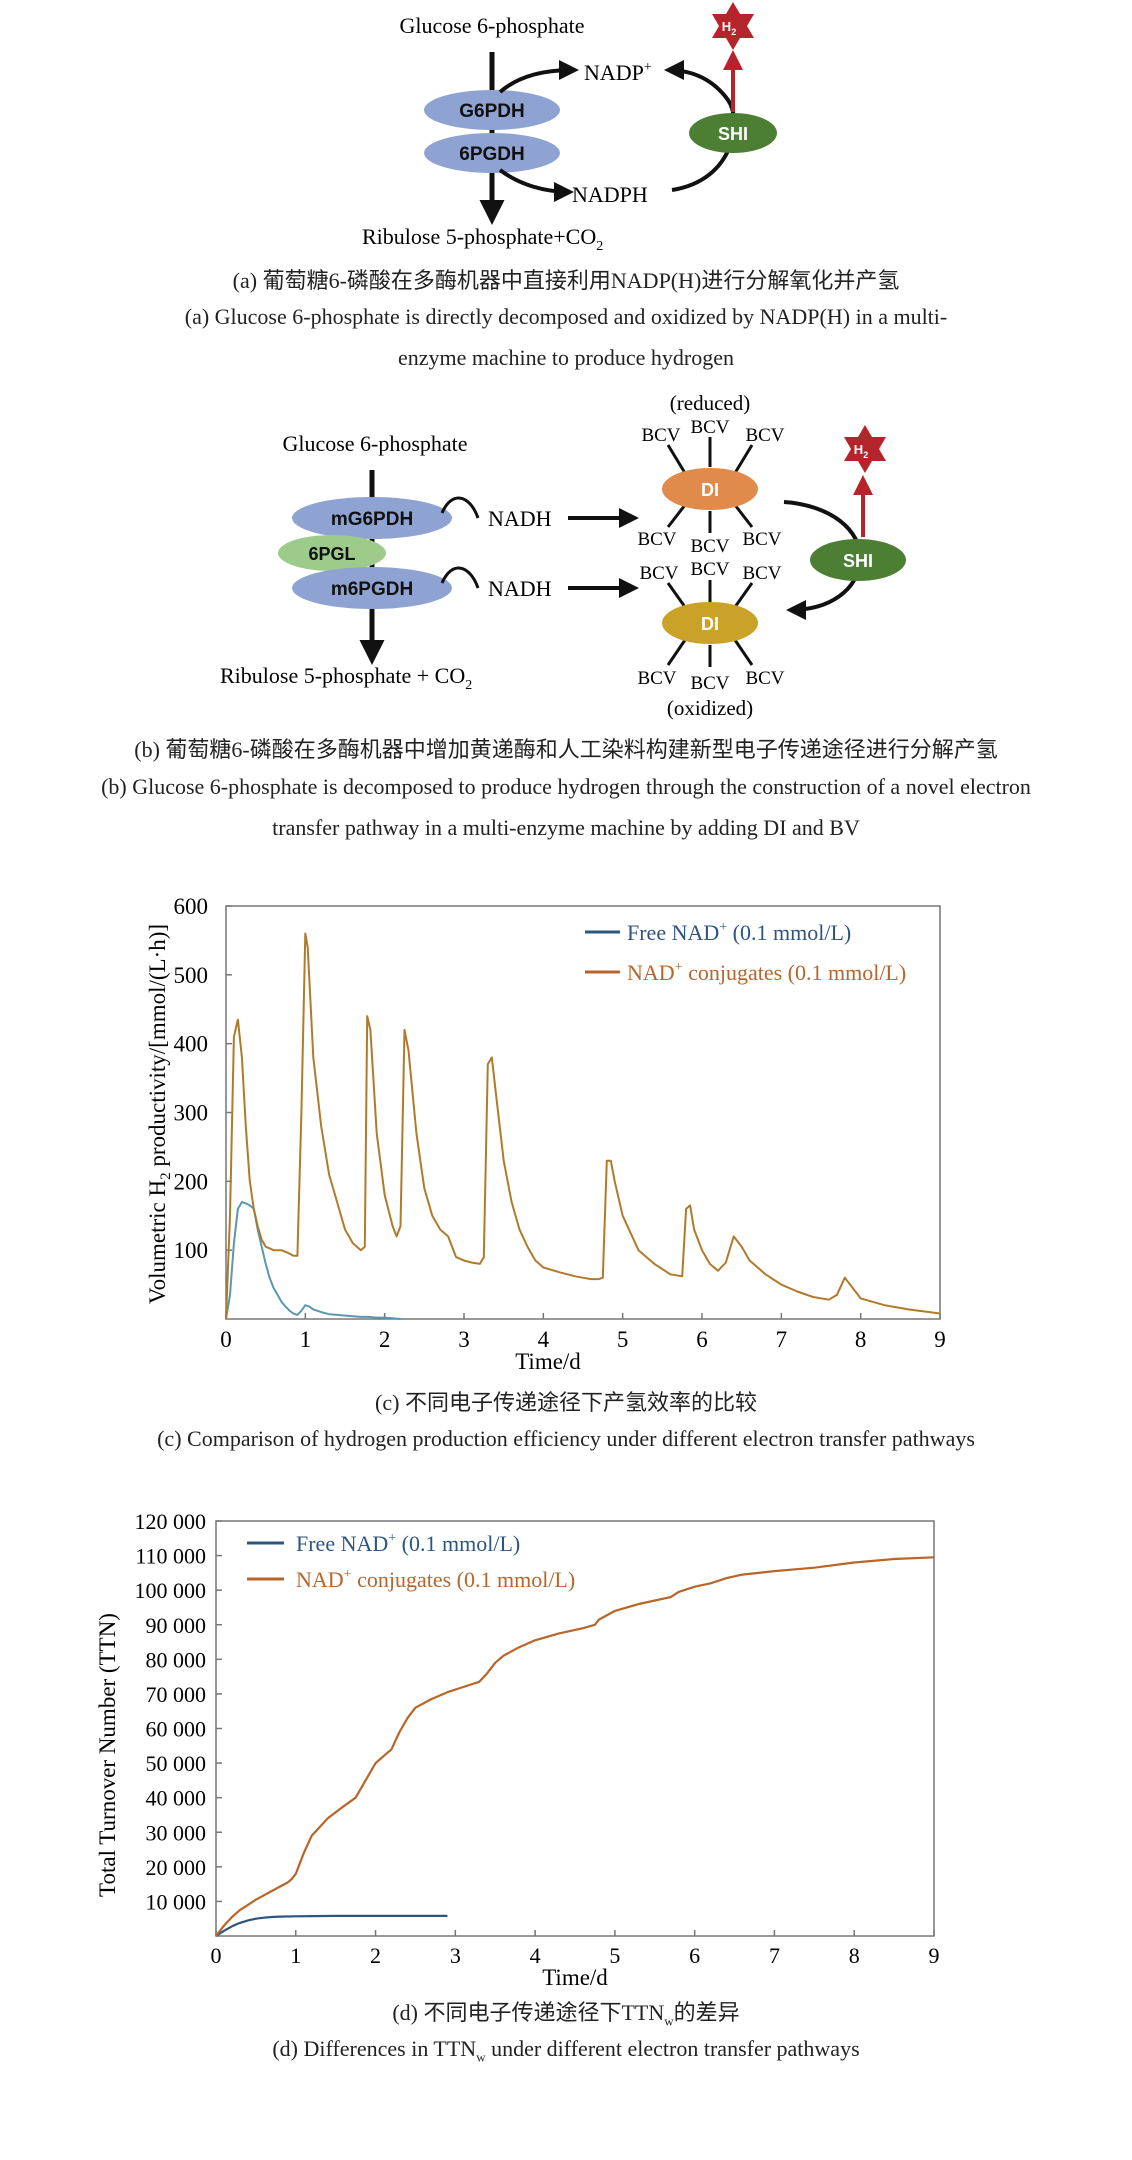 The image size is (1132, 2160). Describe the element at coordinates (656, 539) in the screenshot. I see `b-bcv-r4: BCV` at that location.